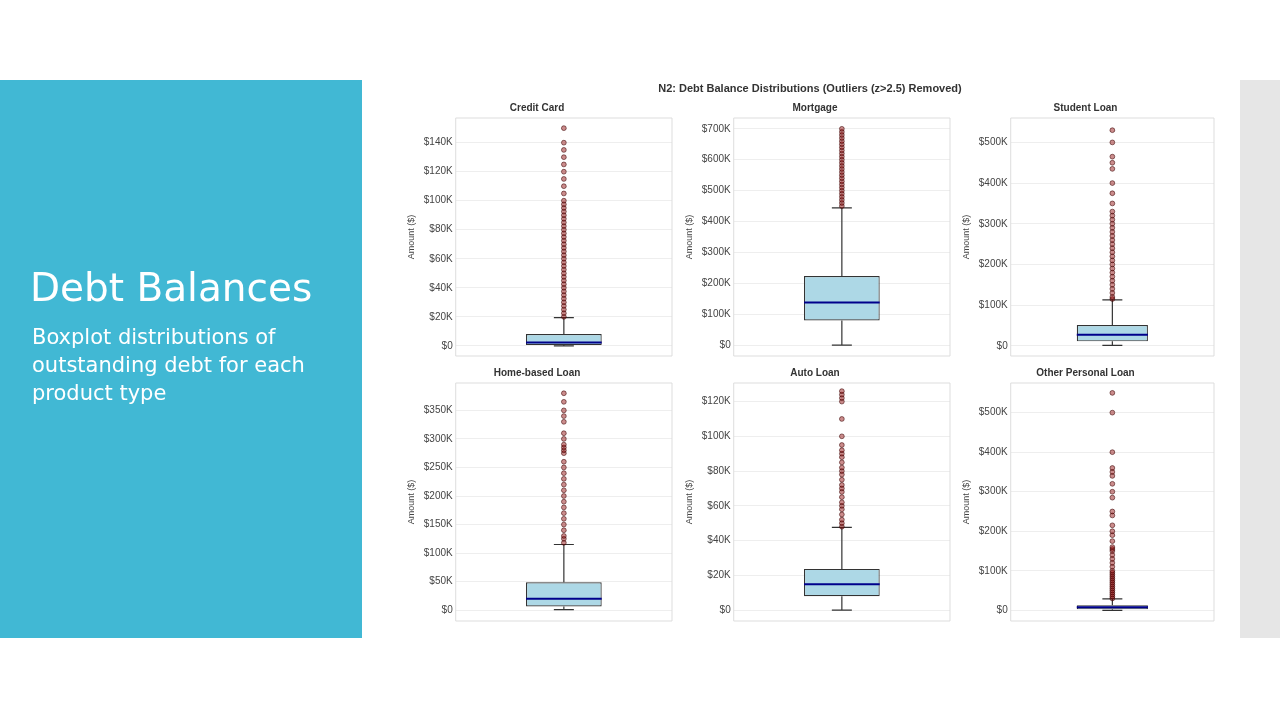 This screenshot has width=1280, height=720. What do you see at coordinates (438, 467) in the screenshot?
I see `y-tick-label: $250K` at bounding box center [438, 467].